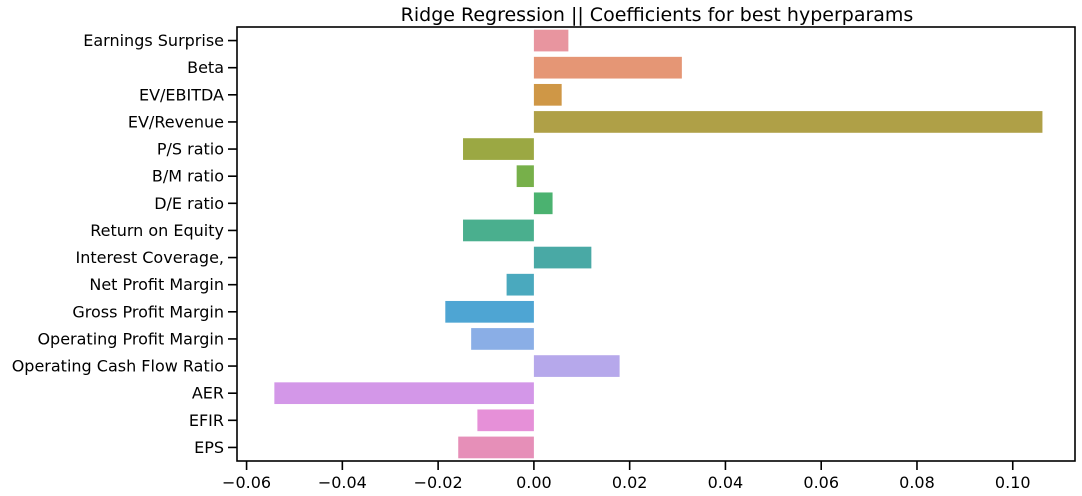 Image resolution: width=1082 pixels, height=496 pixels. I want to click on x-tick-label: 0.04, so click(726, 482).